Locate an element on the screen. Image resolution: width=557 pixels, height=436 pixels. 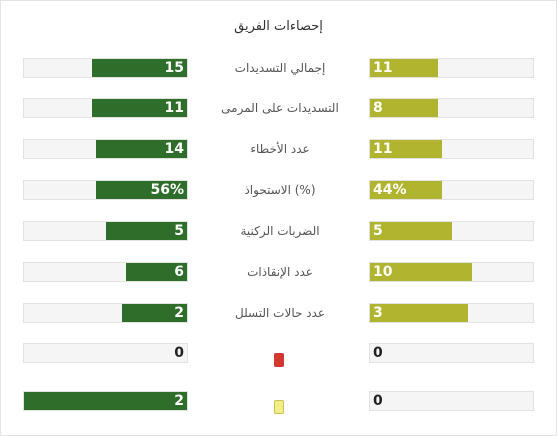
home-value: 11 is located at coordinates (174, 108).